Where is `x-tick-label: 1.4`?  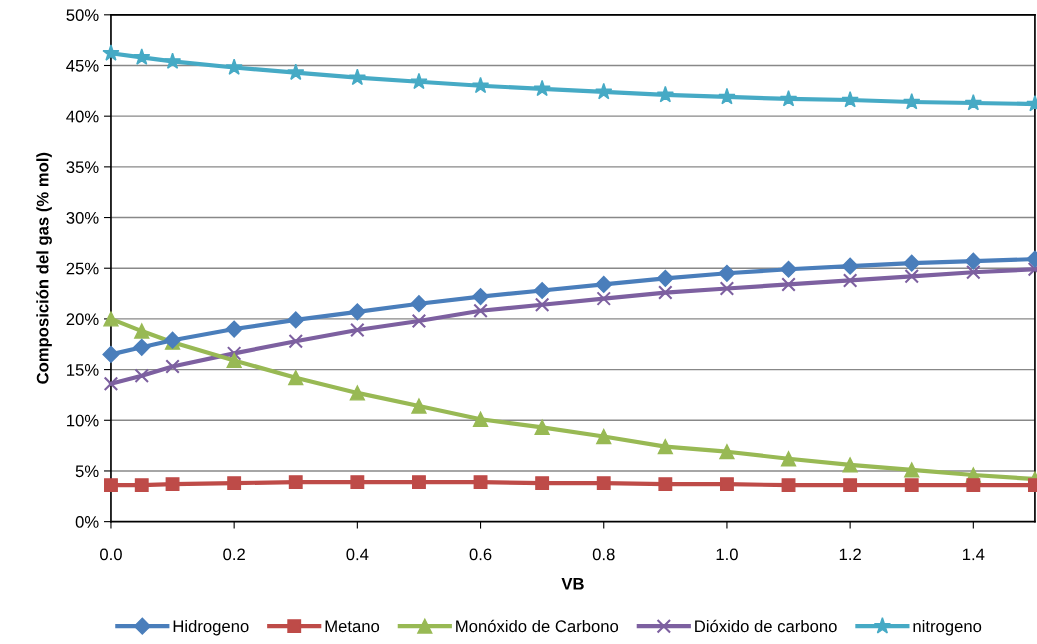 x-tick-label: 1.4 is located at coordinates (974, 554).